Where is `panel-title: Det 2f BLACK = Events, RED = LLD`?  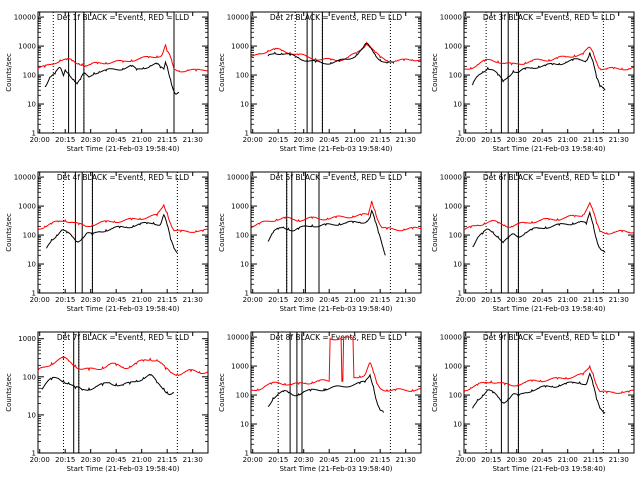
panel-title: Det 2f BLACK = Events, RED = LLD is located at coordinates (336, 17).